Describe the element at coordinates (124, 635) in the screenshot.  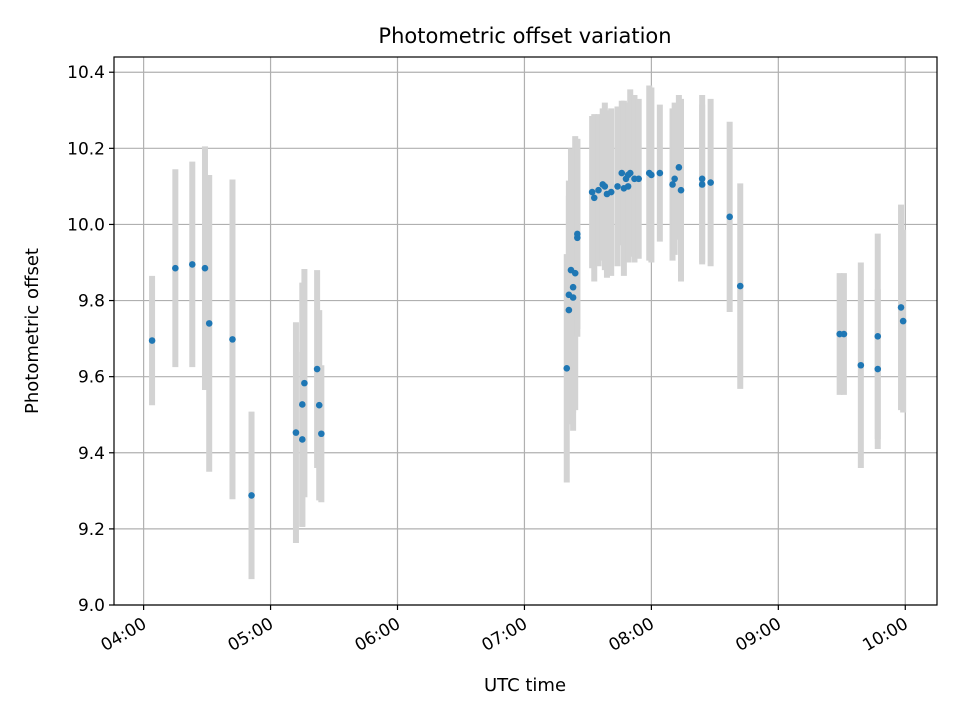
I see `x-tick-label: 04:00` at that location.